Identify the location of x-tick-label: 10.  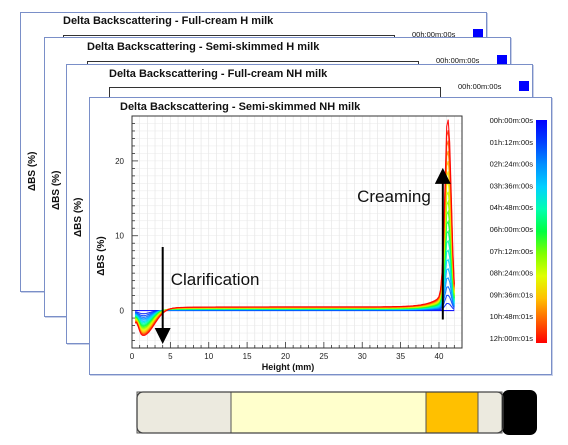
(208, 356).